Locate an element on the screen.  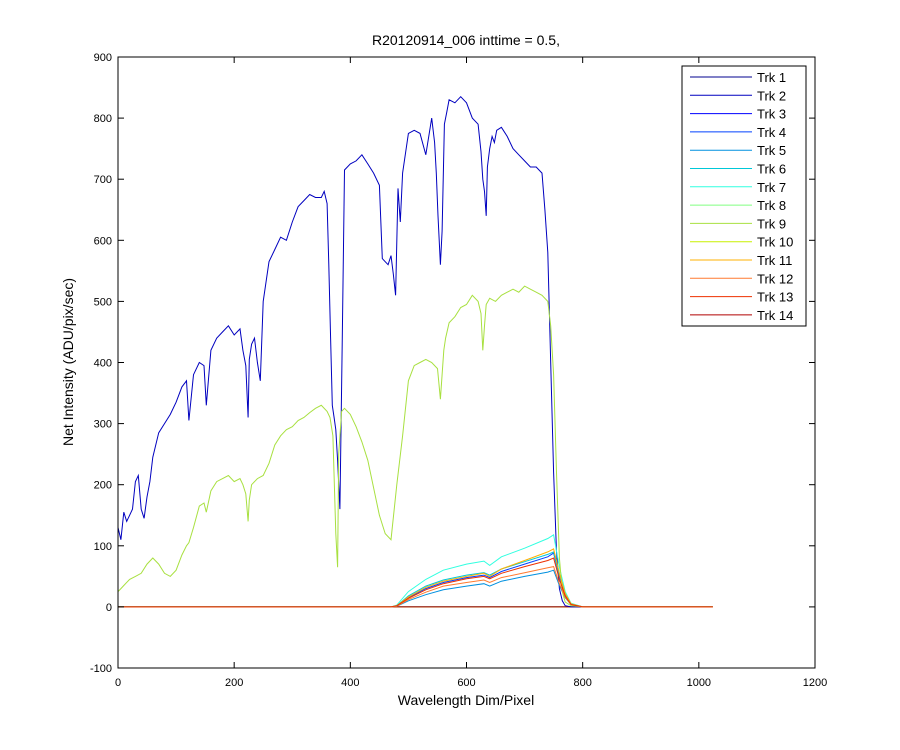
legend-label-trk-5: Trk 5 is located at coordinates (771, 150).